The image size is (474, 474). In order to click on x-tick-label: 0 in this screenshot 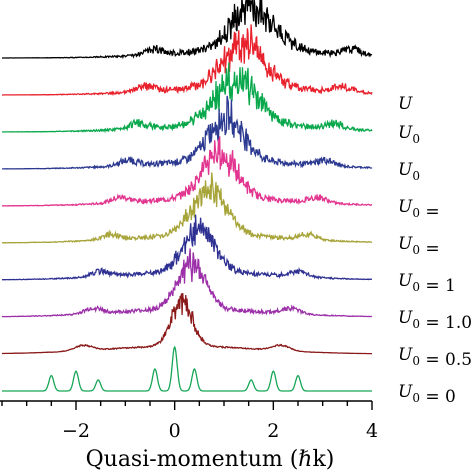, I will do `click(175, 431)`.